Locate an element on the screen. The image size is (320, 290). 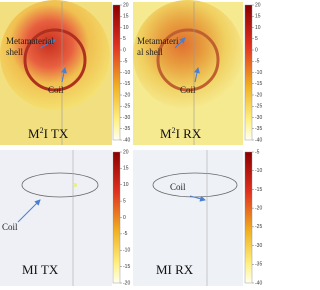
panel-label-main: MI RX is located at coordinates (175, 269).